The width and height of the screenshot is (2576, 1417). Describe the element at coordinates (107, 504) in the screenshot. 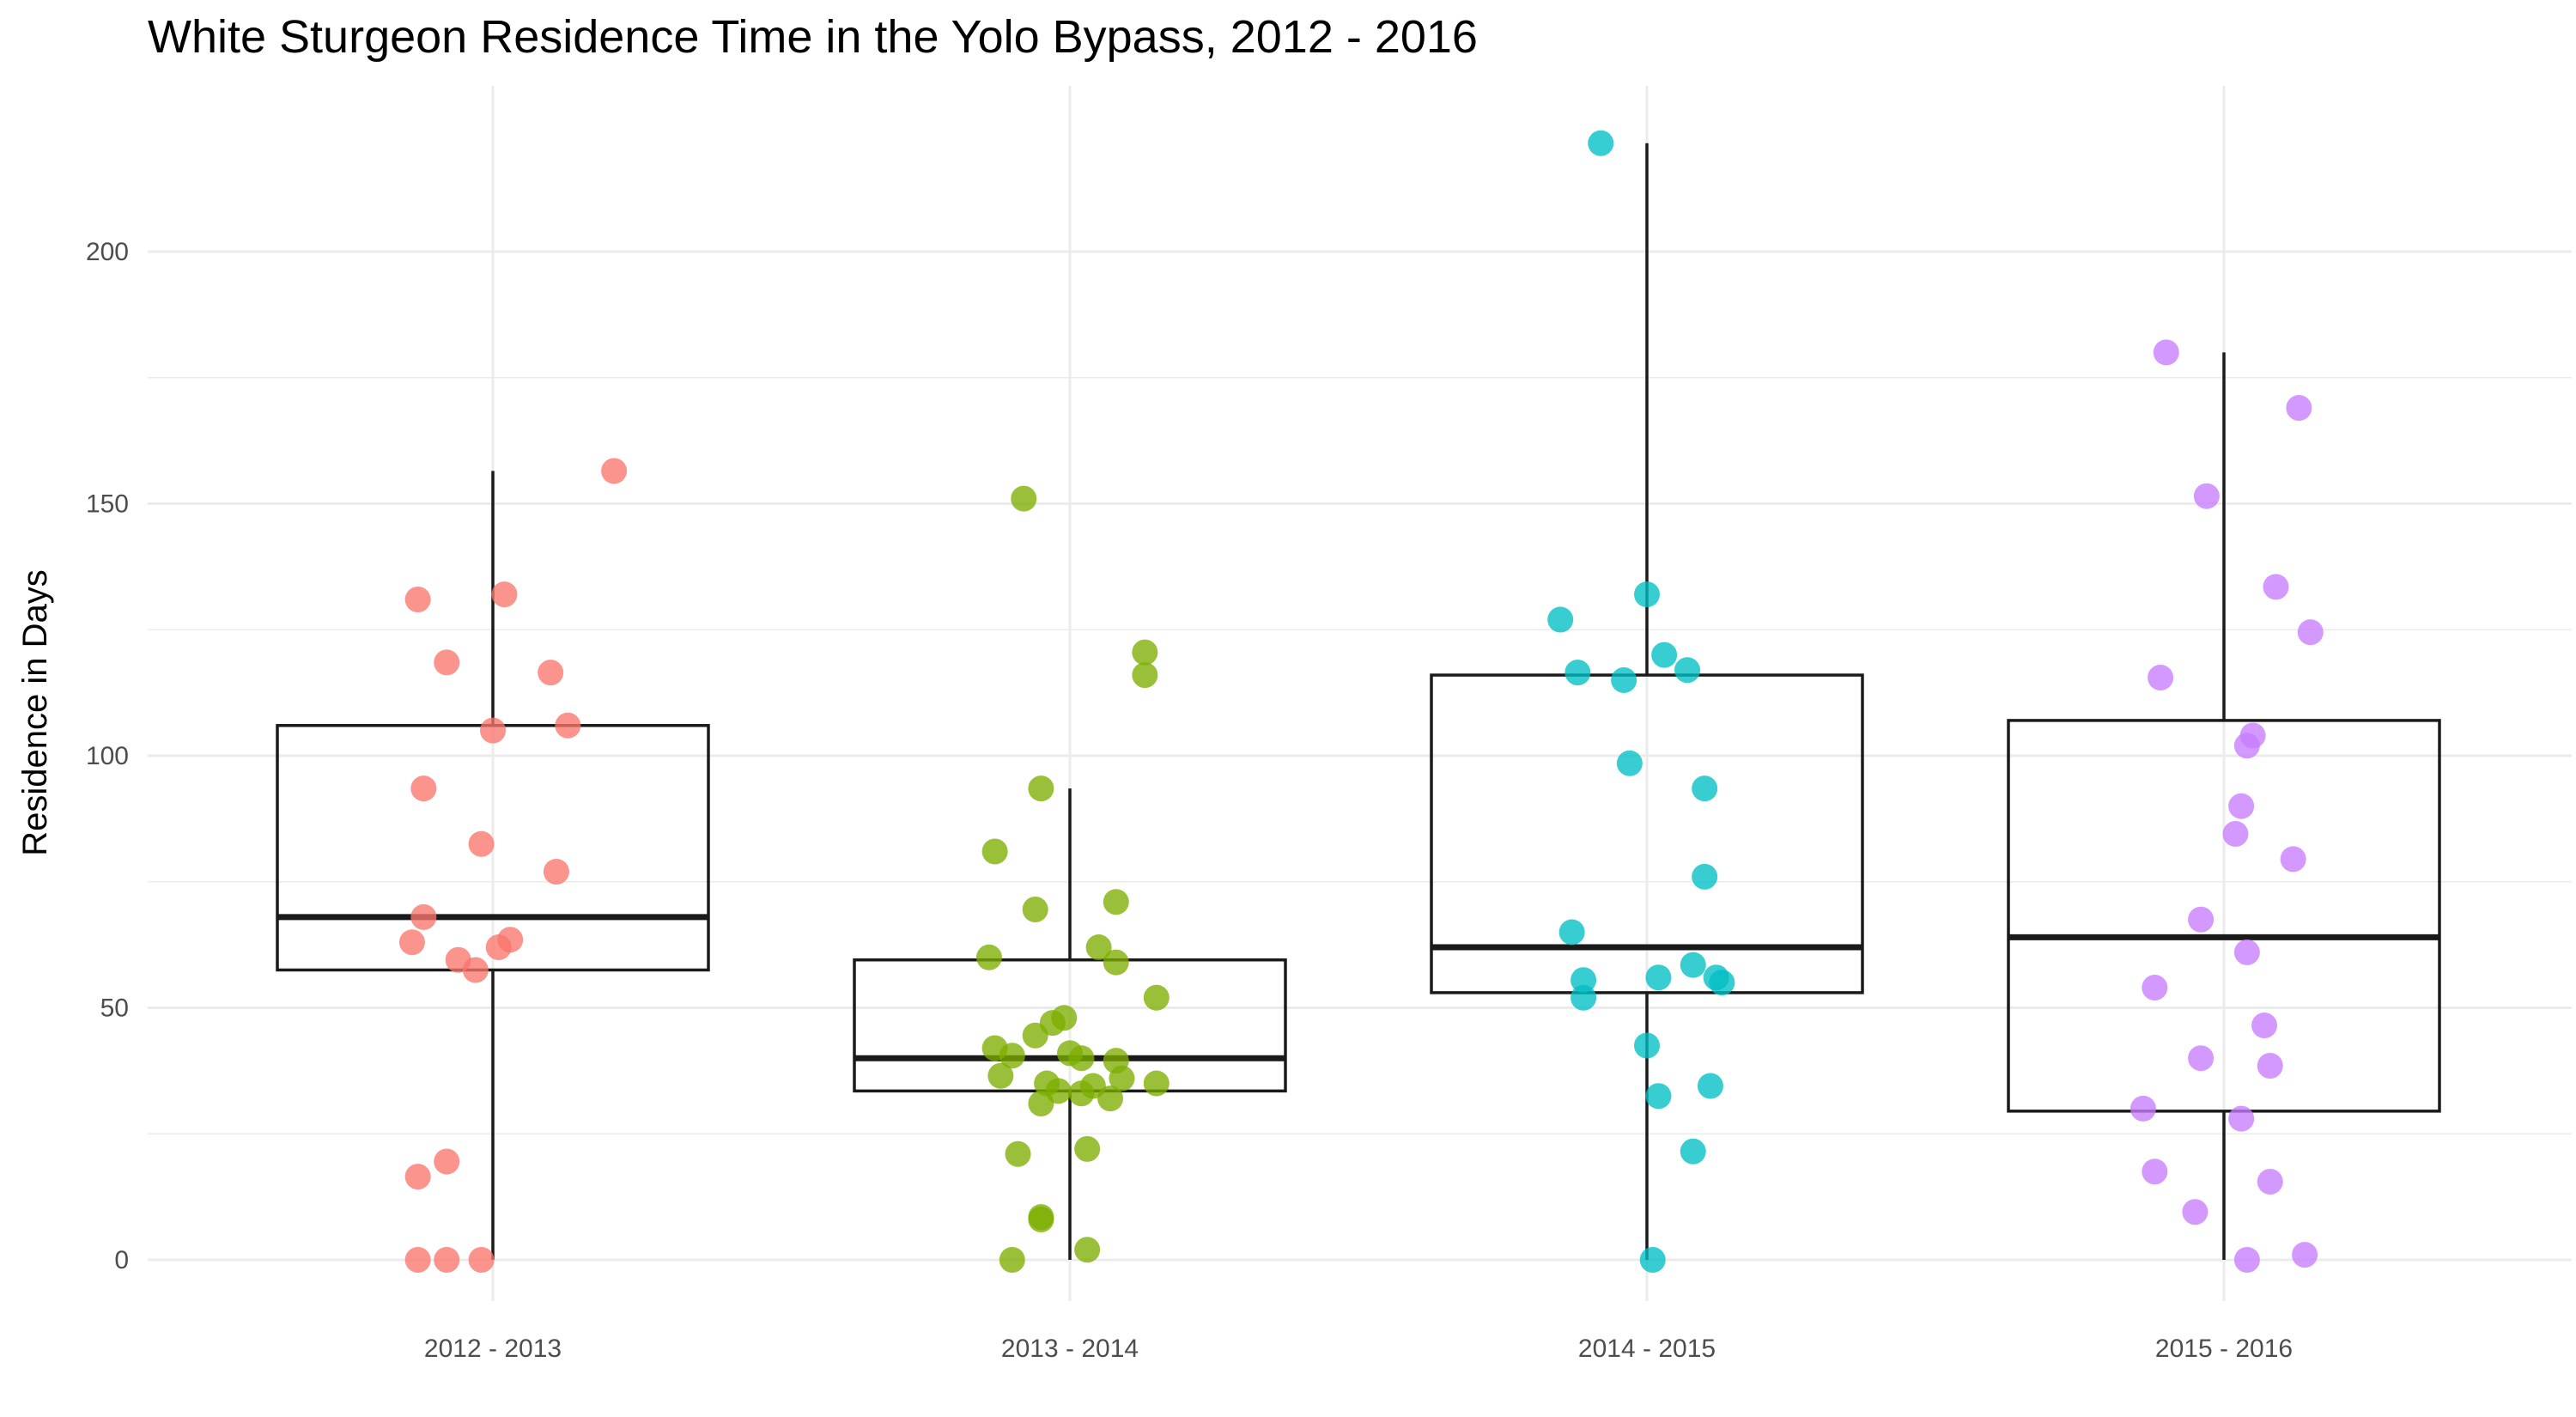

I see `y-tick-label: 150` at that location.